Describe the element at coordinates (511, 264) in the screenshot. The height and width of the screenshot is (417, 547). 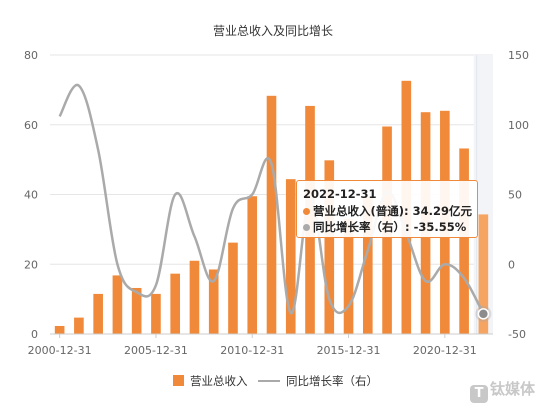
I see `y-right-tick-label: 0` at that location.